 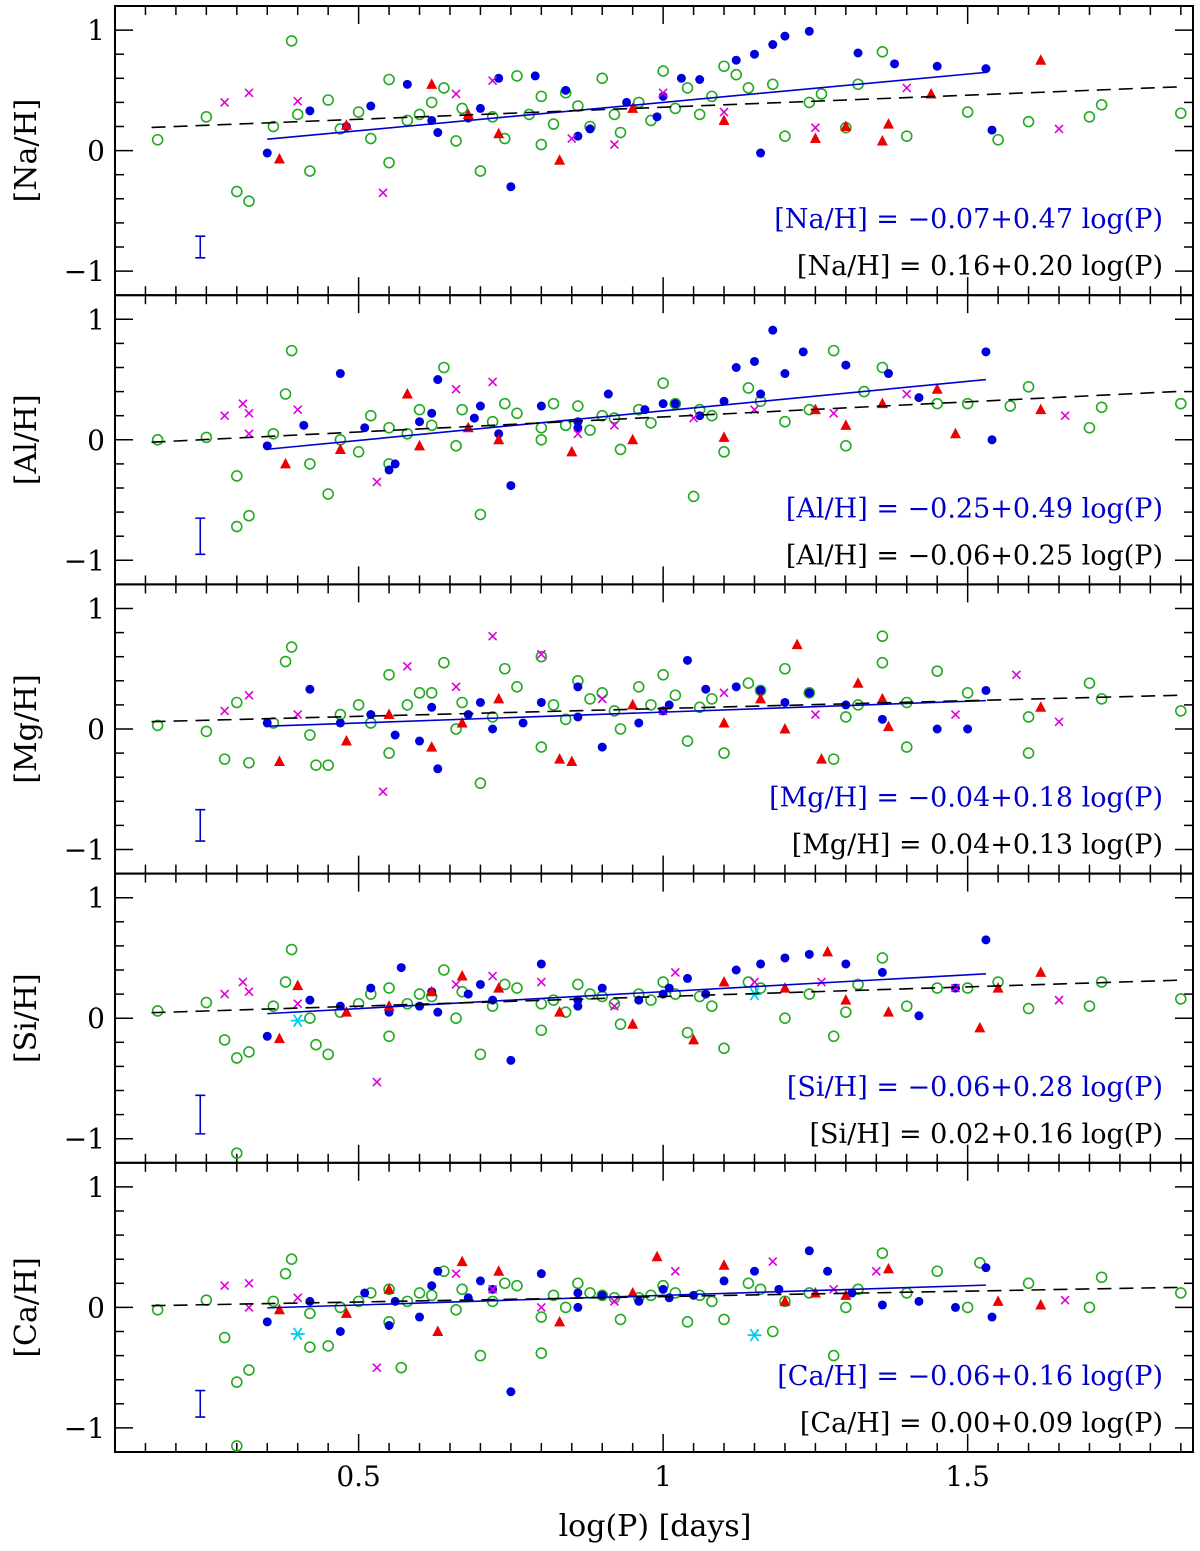 What do you see at coordinates (26, 1018) in the screenshot?
I see `y-axis-label: [Si/H]` at bounding box center [26, 1018].